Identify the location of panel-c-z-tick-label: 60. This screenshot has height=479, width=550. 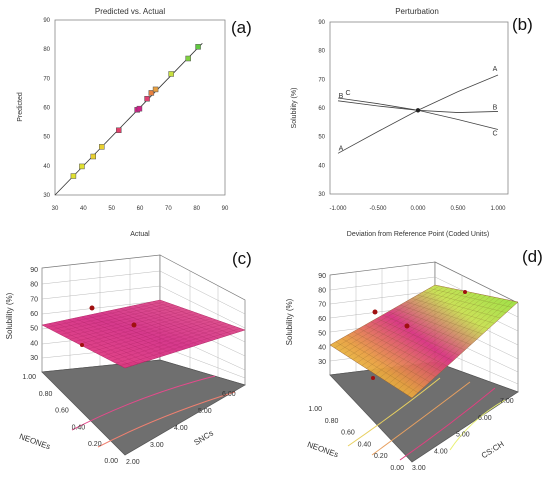
(34, 314).